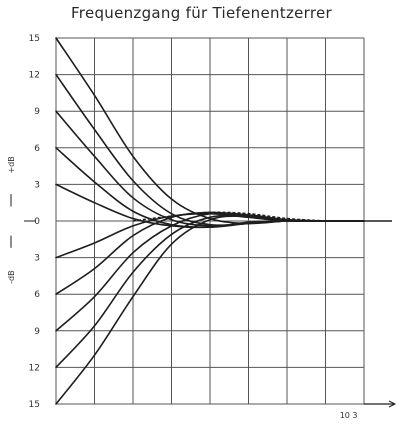  What do you see at coordinates (201, 13) in the screenshot?
I see `chart-title: Frequenzgang für Tiefenentzerrer` at bounding box center [201, 13].